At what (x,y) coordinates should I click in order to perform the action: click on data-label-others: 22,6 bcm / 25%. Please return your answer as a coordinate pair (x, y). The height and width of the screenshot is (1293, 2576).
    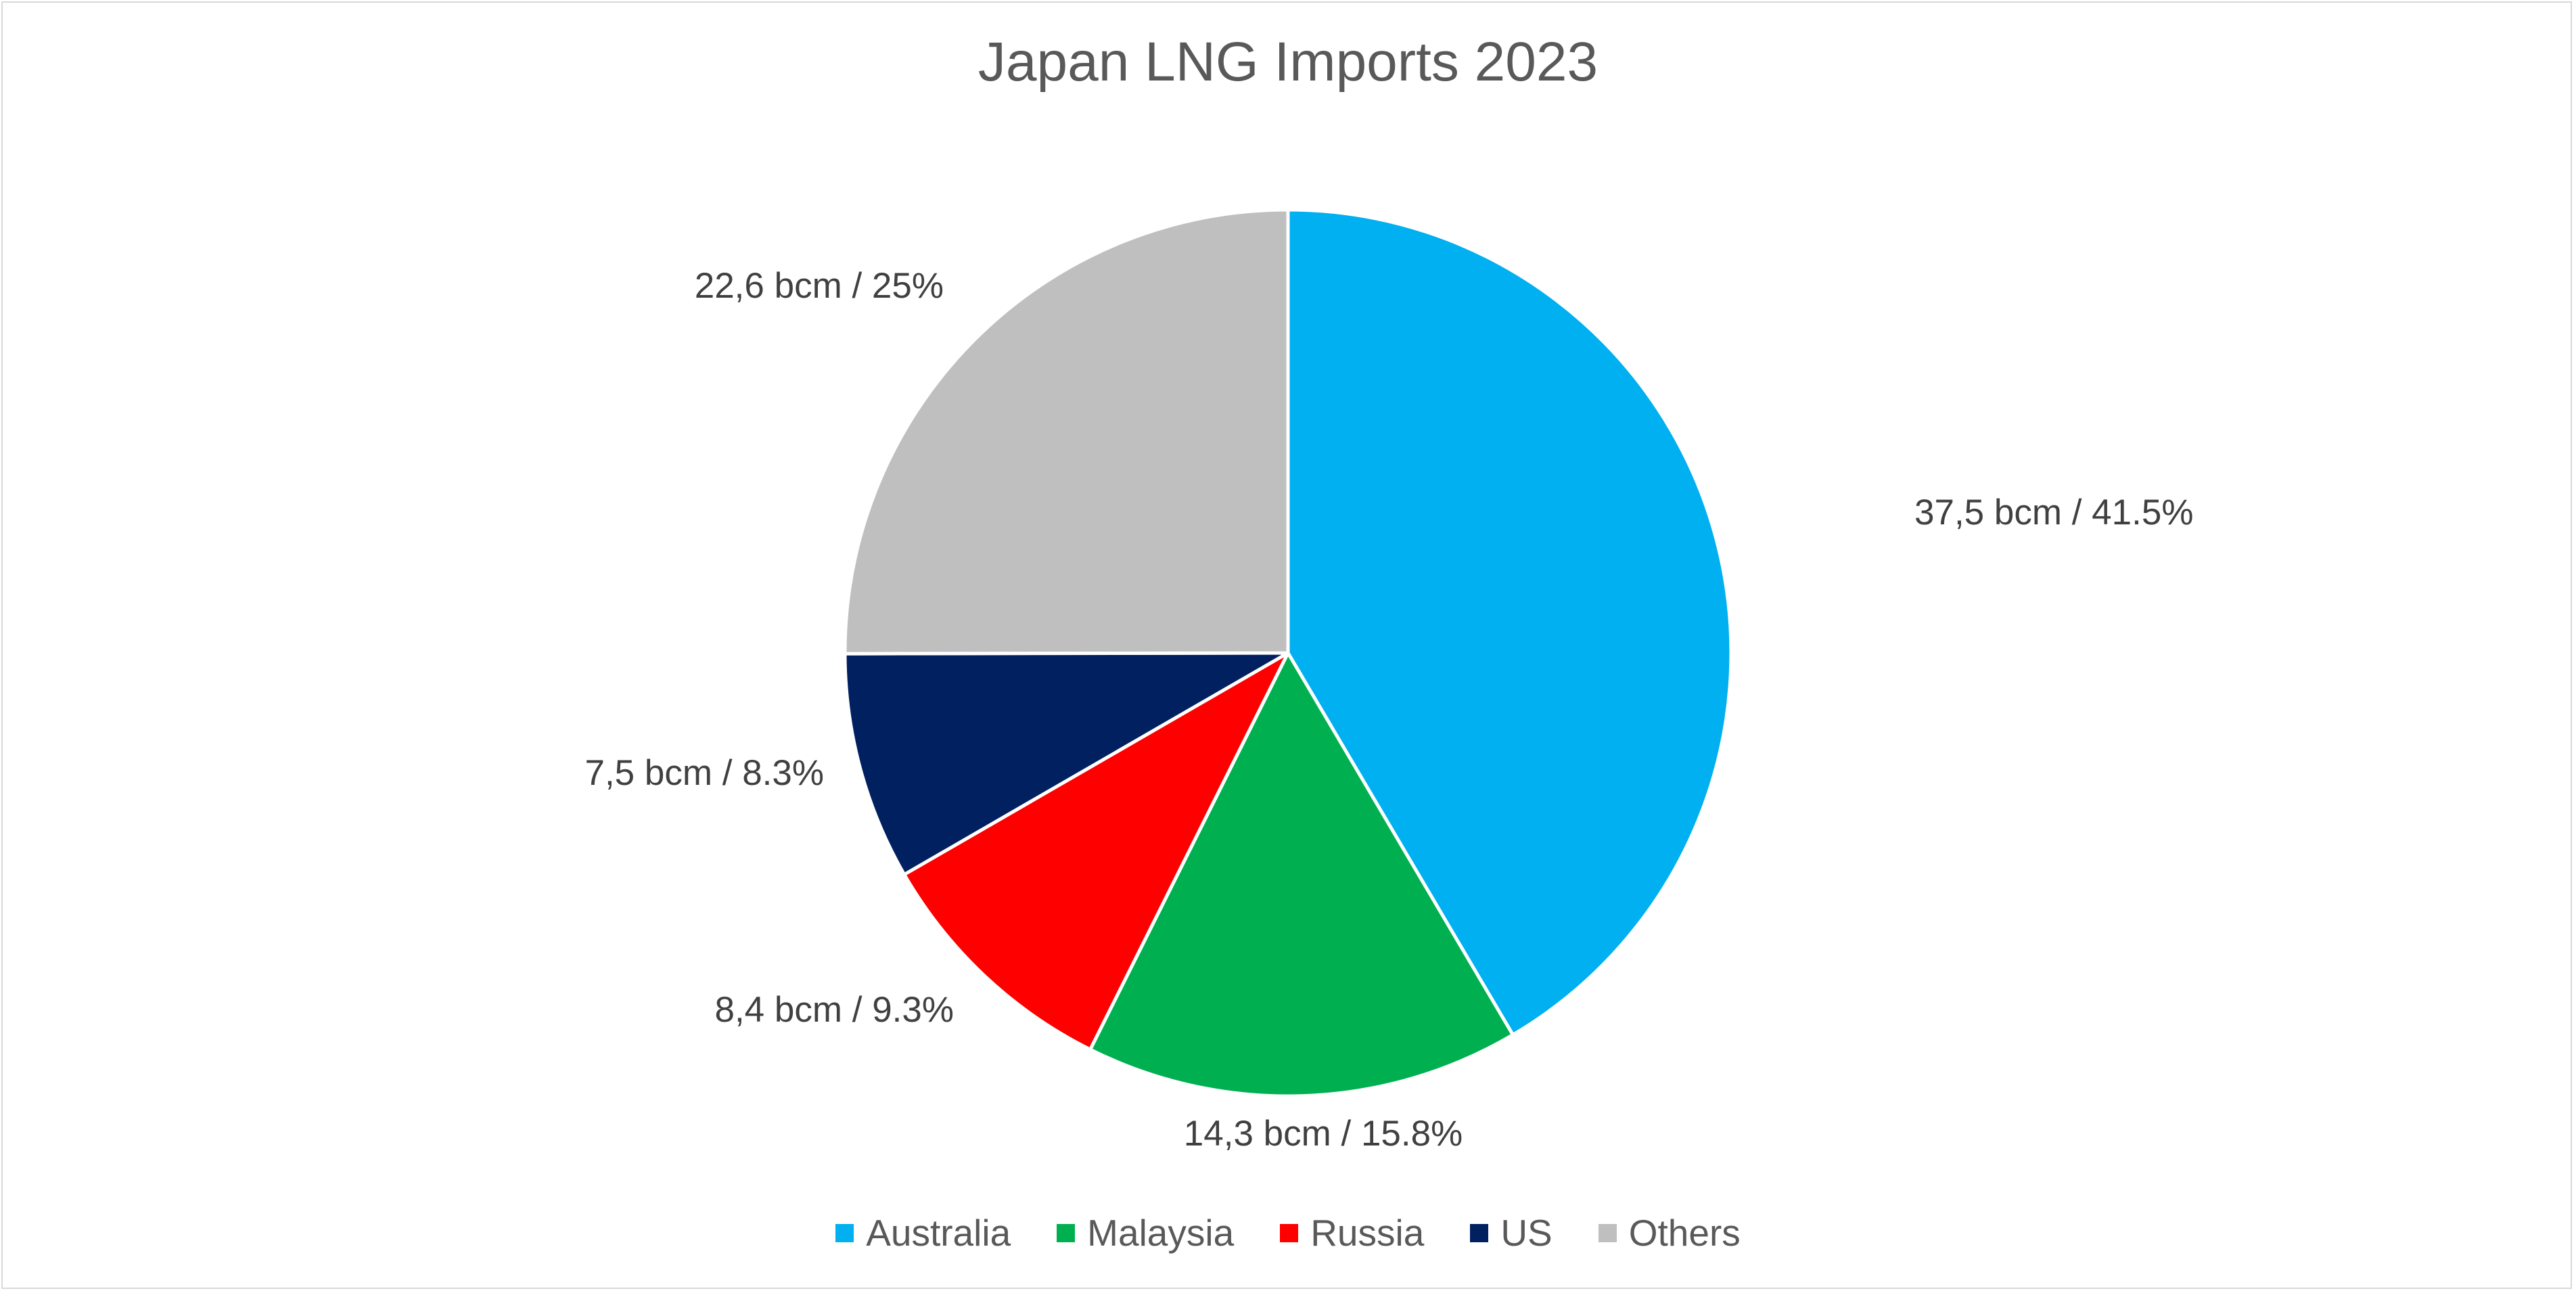
    Looking at the image, I should click on (819, 286).